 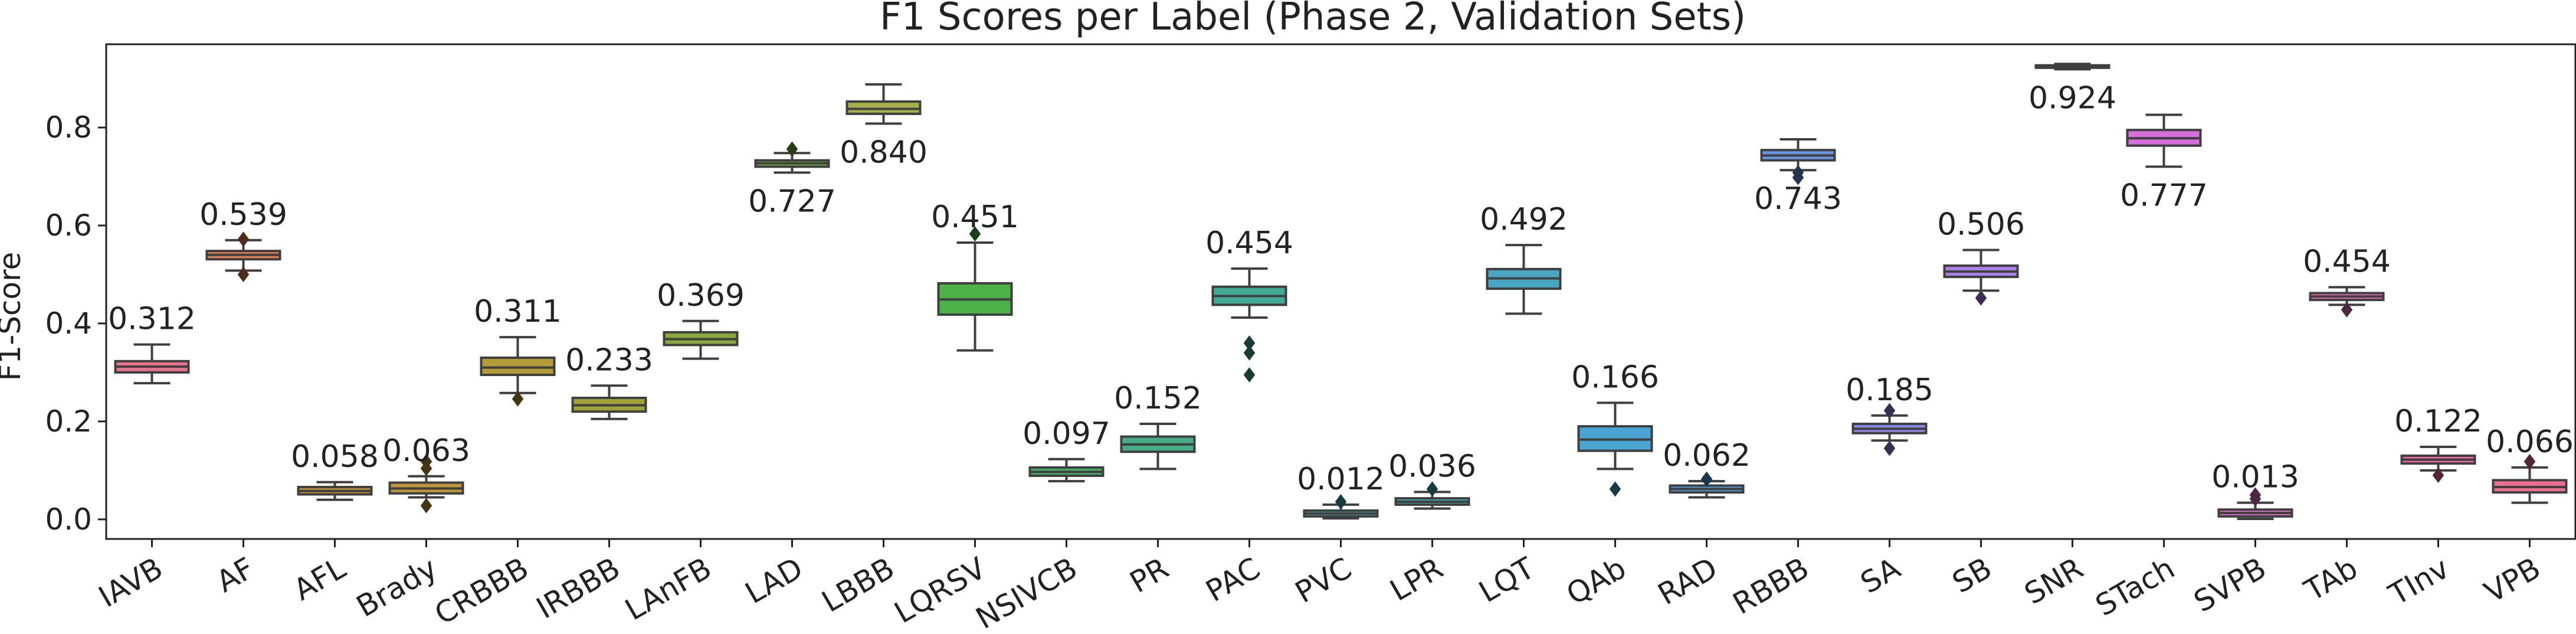 I want to click on box-lanfb, so click(x=701, y=339).